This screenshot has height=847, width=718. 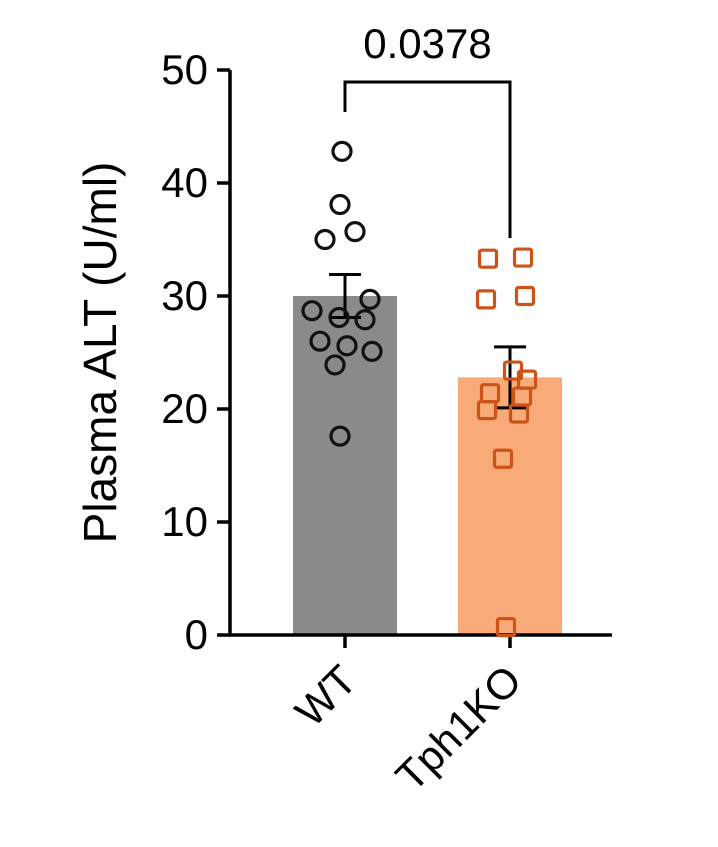 What do you see at coordinates (459, 728) in the screenshot?
I see `x-category-label-tph1ko: Tph1KO` at bounding box center [459, 728].